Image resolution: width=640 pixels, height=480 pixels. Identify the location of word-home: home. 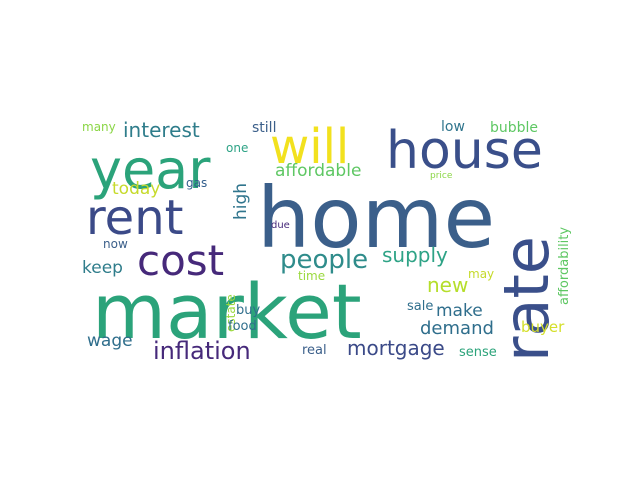
(376, 218).